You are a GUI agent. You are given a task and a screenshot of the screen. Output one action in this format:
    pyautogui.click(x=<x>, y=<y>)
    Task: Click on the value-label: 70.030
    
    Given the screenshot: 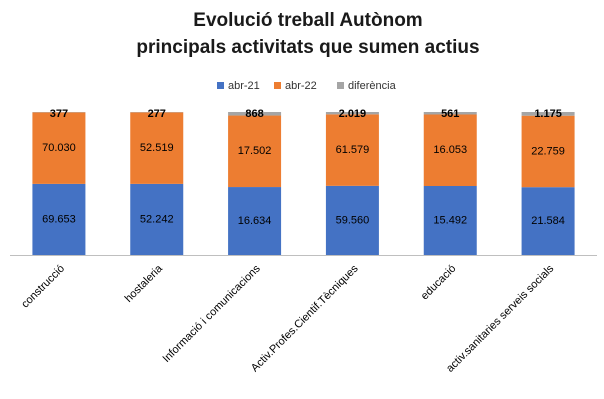 What is the action you would take?
    pyautogui.click(x=59, y=148)
    